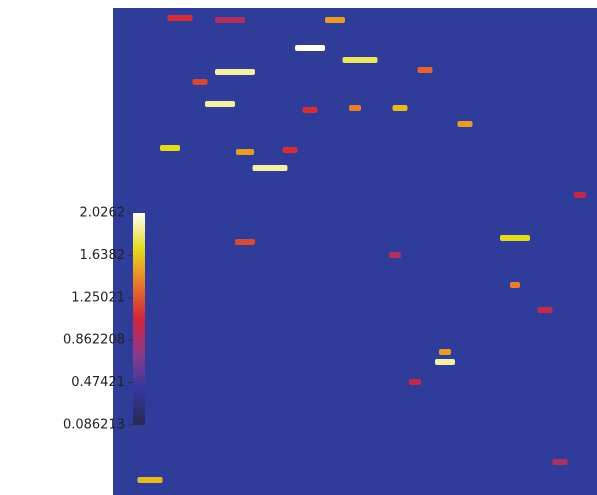  Describe the element at coordinates (139, 319) in the screenshot. I see `colorbar` at that location.